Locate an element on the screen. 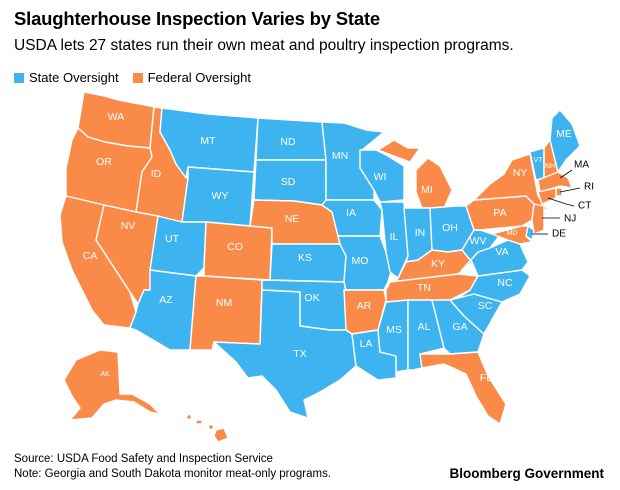 This screenshot has width=620, height=490. label-ga: GA is located at coordinates (459, 327).